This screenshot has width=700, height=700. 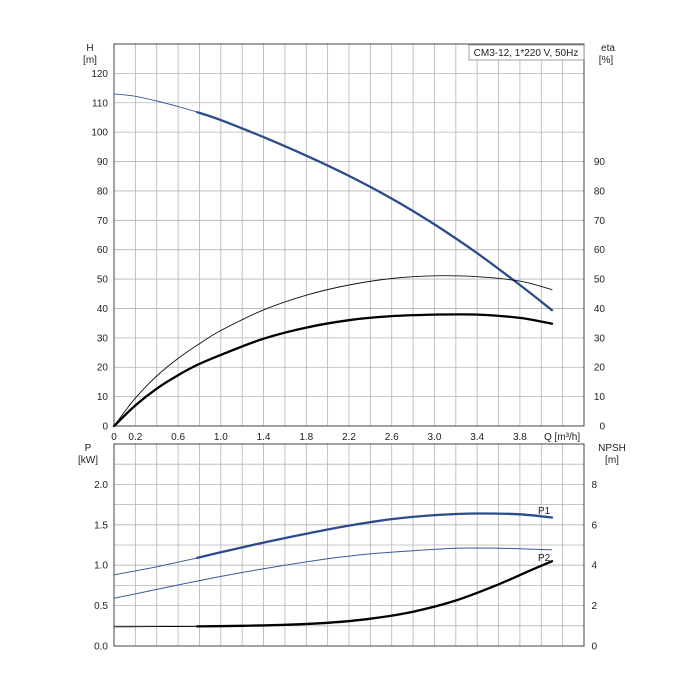 I want to click on head-tick-label: 40, so click(x=103, y=309).